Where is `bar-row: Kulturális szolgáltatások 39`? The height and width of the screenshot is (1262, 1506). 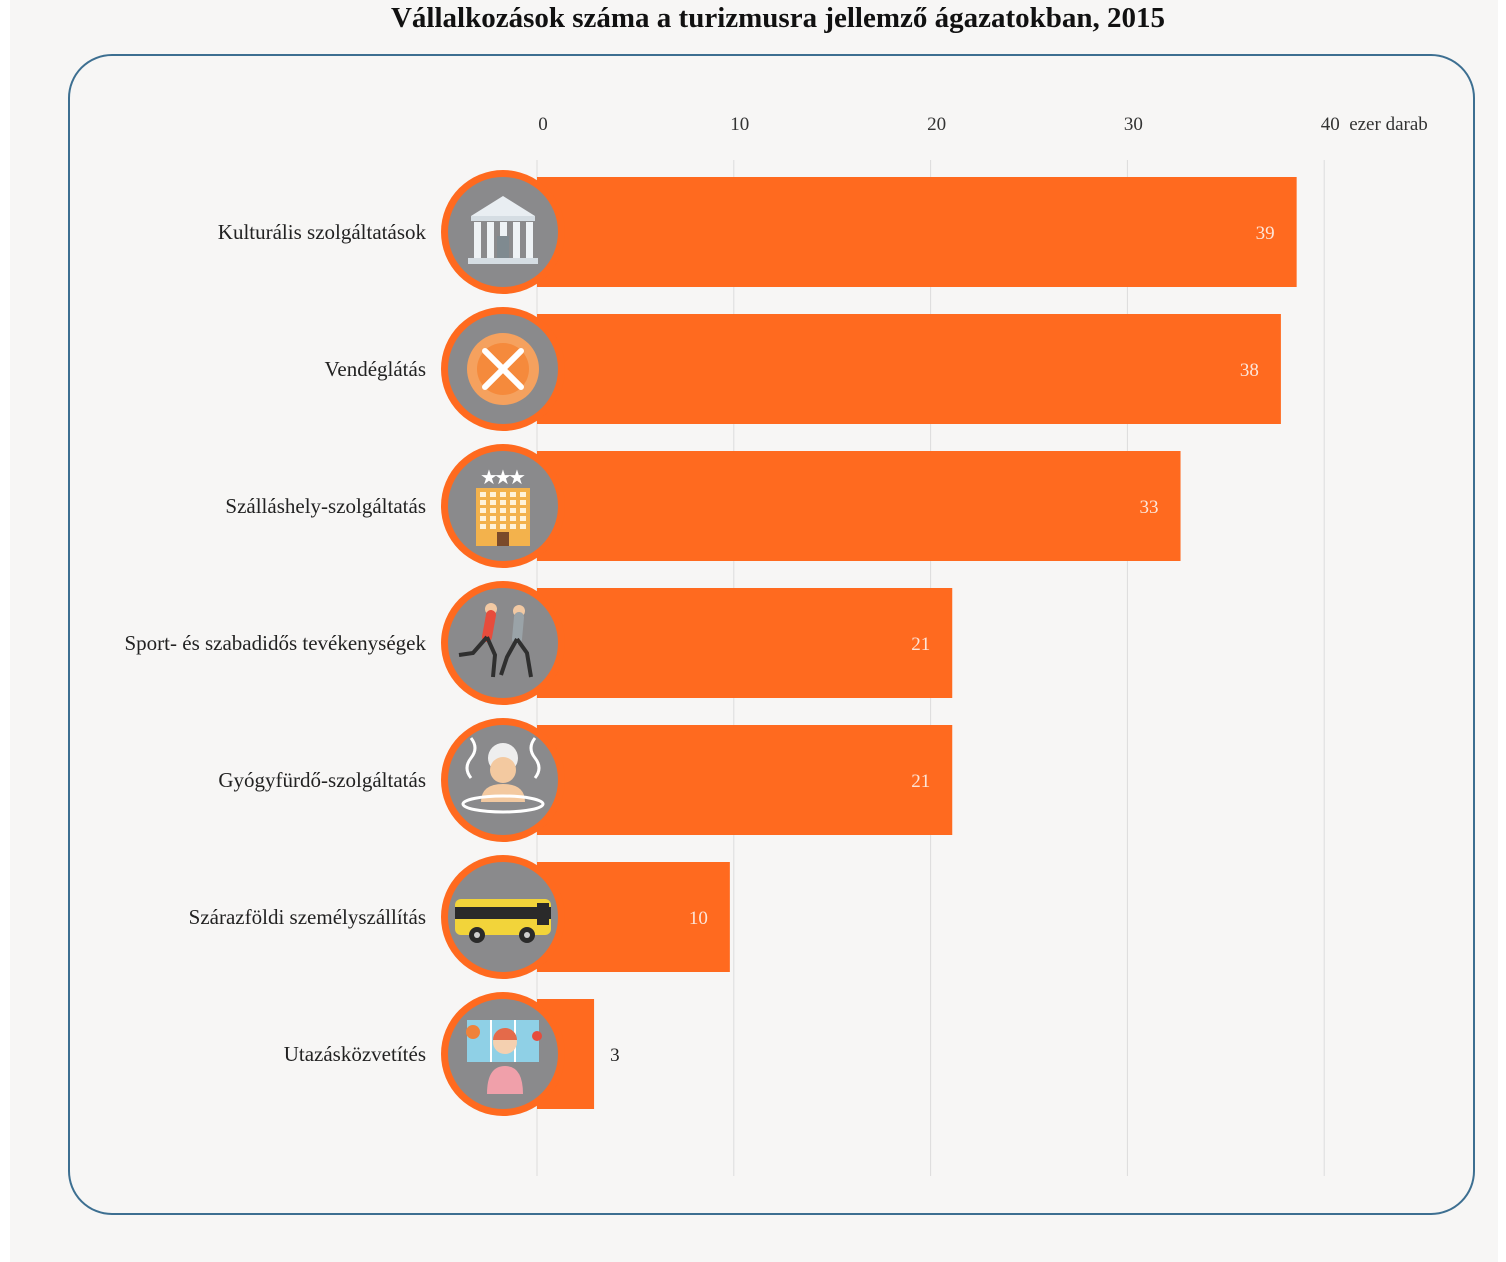
bar-row: Kulturális szolgáltatások 39 is located at coordinates (757, 232).